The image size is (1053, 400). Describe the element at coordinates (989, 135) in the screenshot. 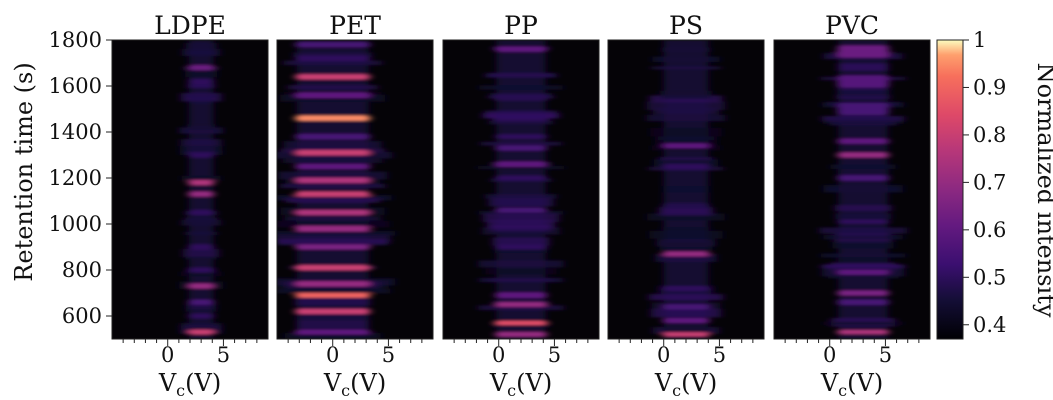

I see `colorbar-tick-label: 0.8` at that location.